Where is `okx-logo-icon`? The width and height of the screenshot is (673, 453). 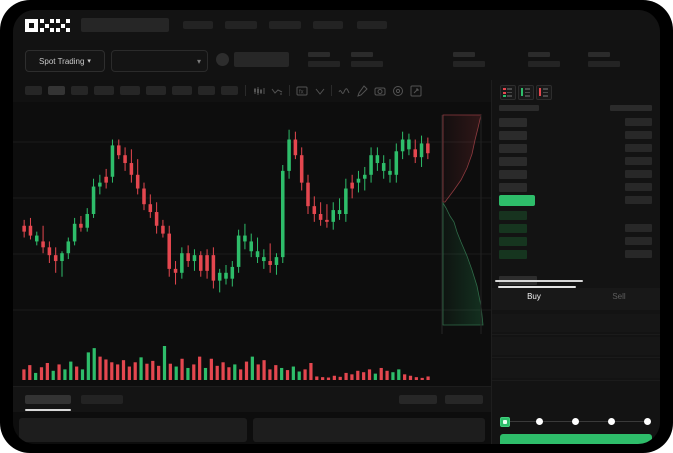 okx-logo-icon is located at coordinates (47, 25).